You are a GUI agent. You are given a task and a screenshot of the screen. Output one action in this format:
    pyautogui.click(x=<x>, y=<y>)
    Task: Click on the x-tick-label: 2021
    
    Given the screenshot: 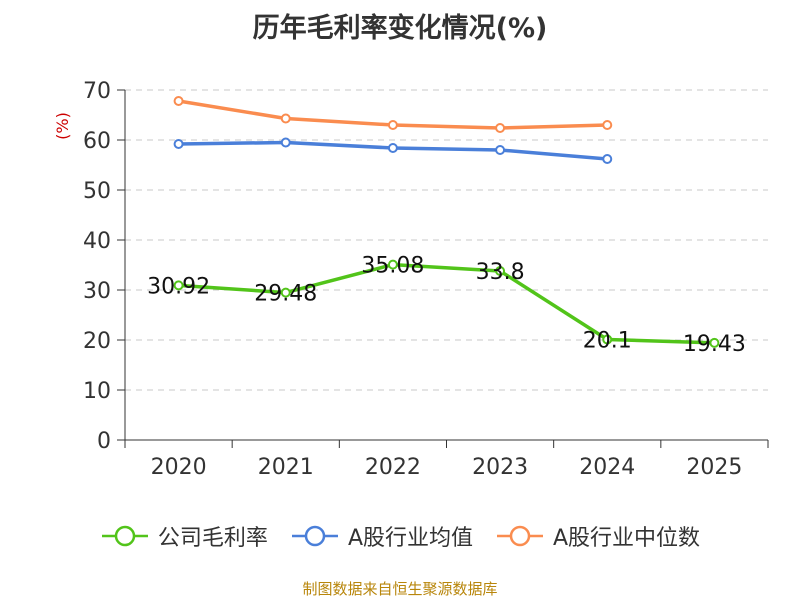 What is the action you would take?
    pyautogui.click(x=286, y=467)
    